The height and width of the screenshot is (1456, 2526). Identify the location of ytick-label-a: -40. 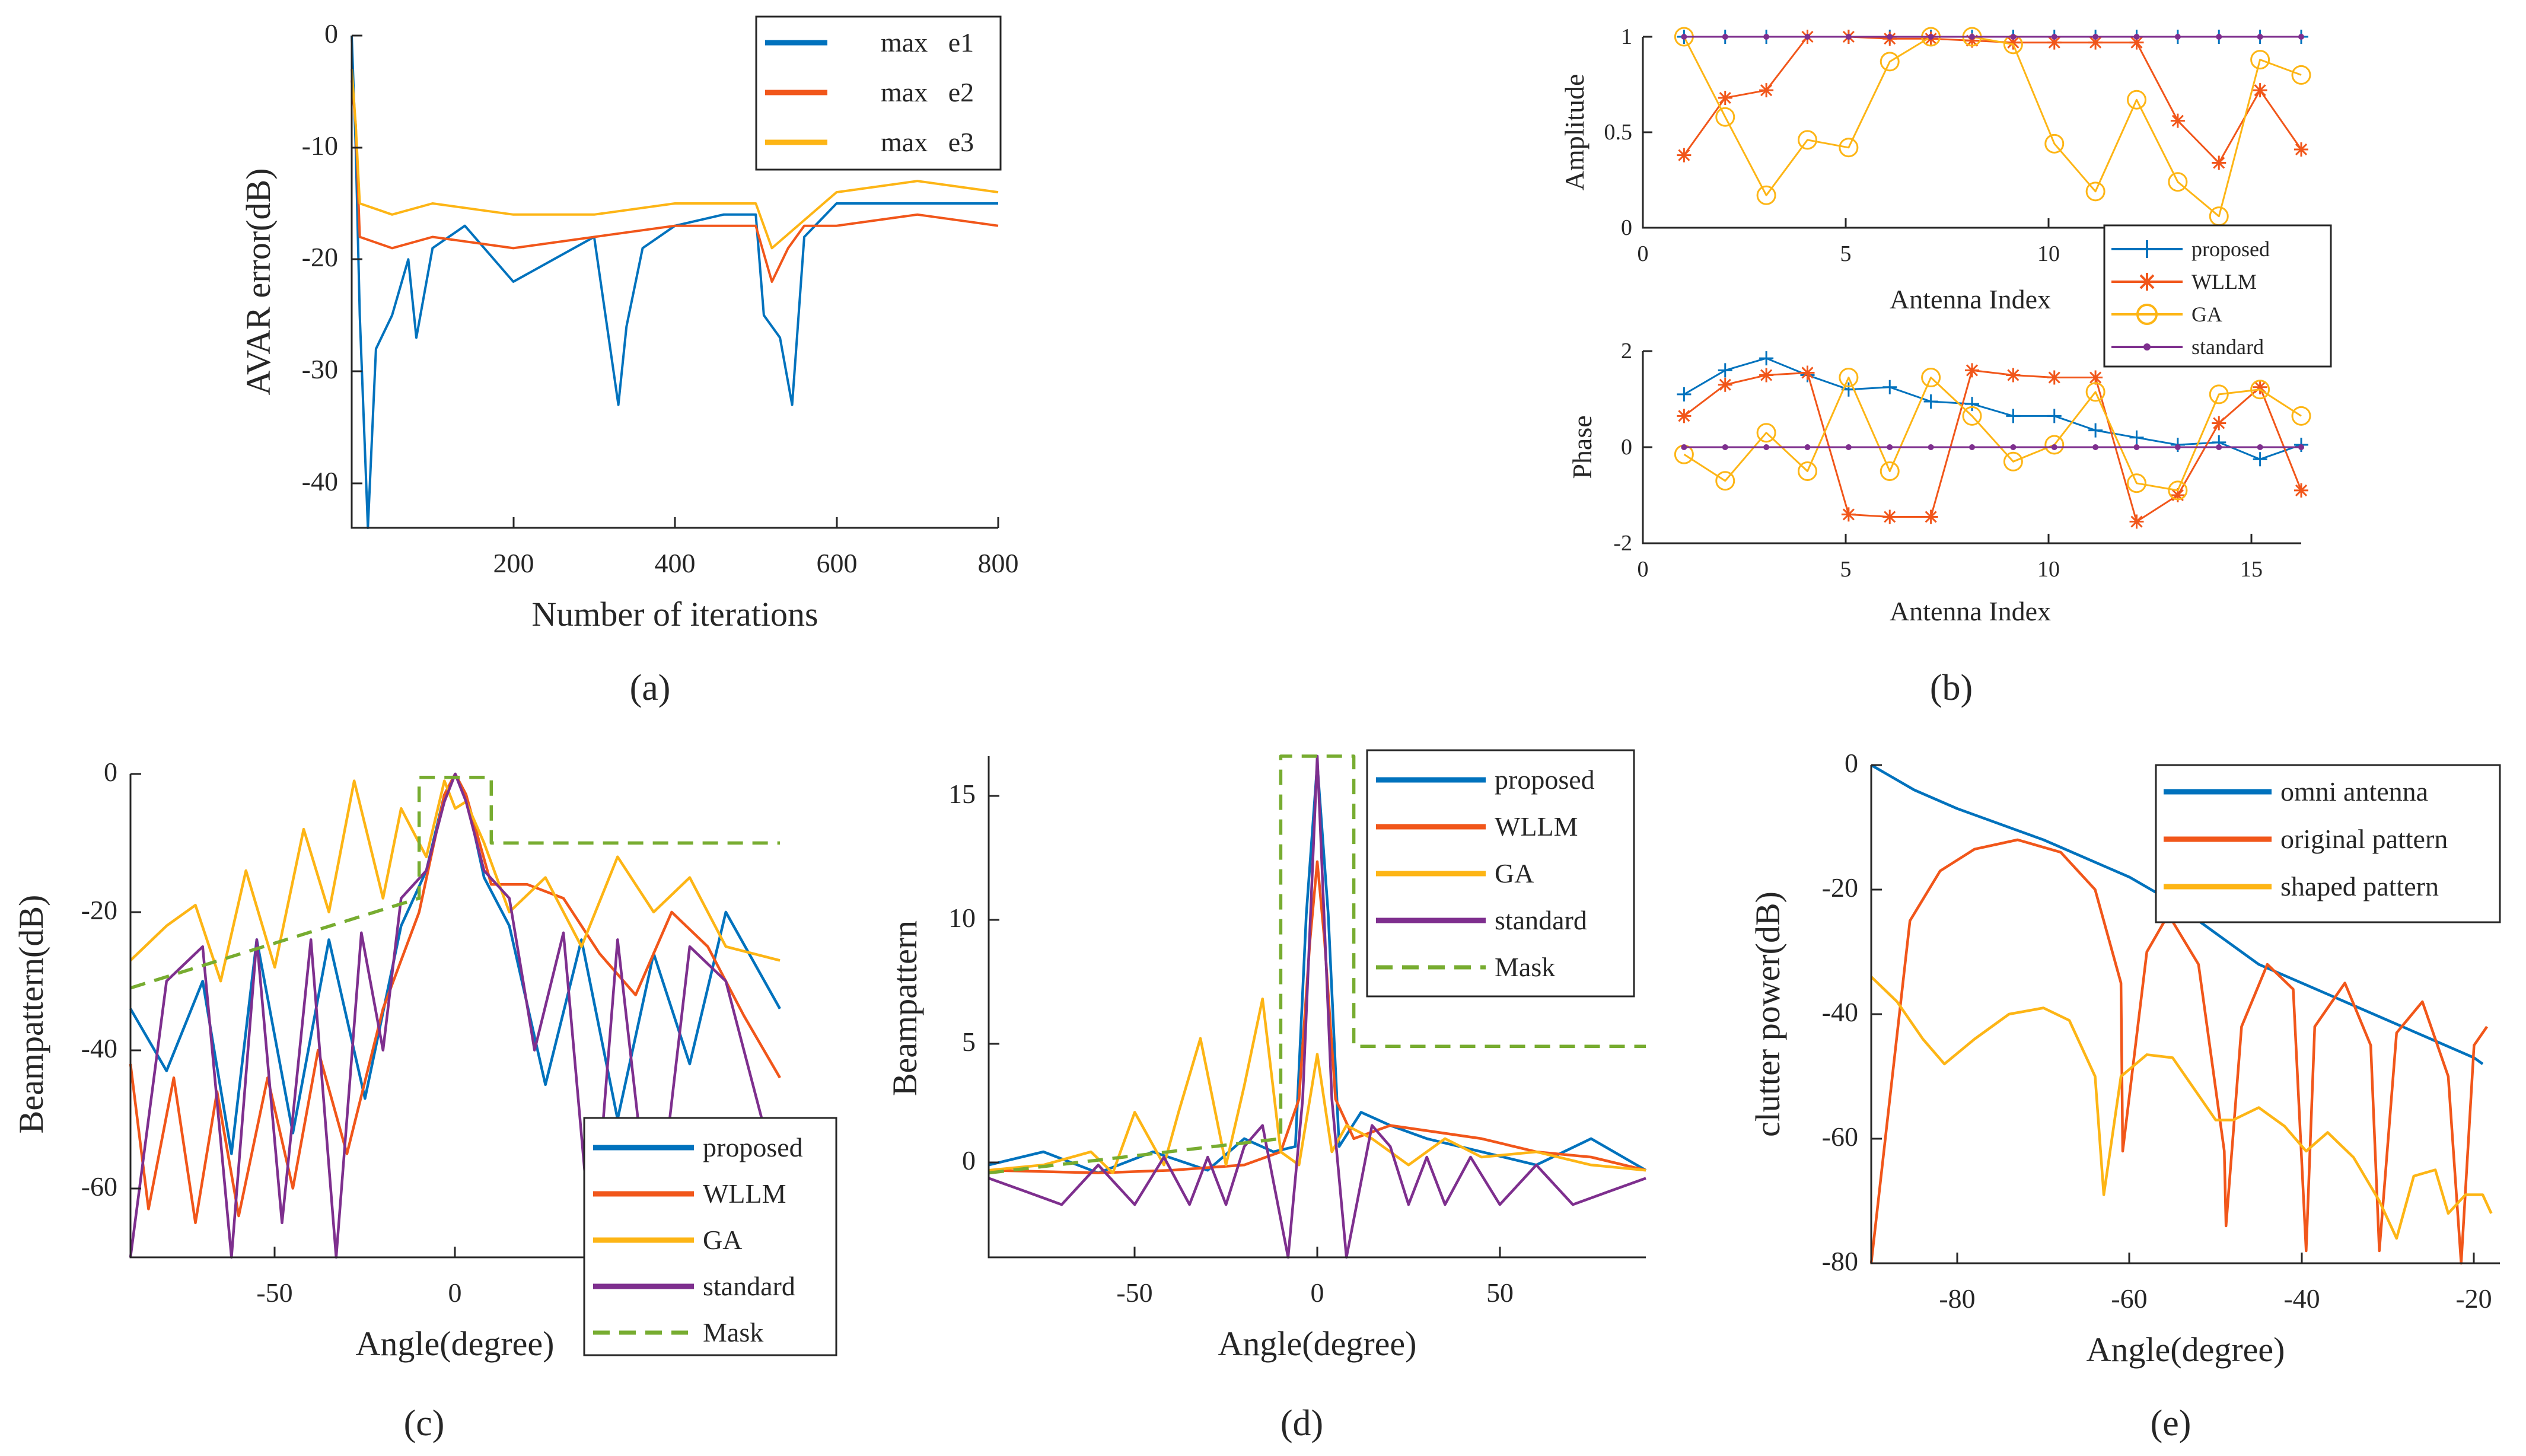
(320, 481).